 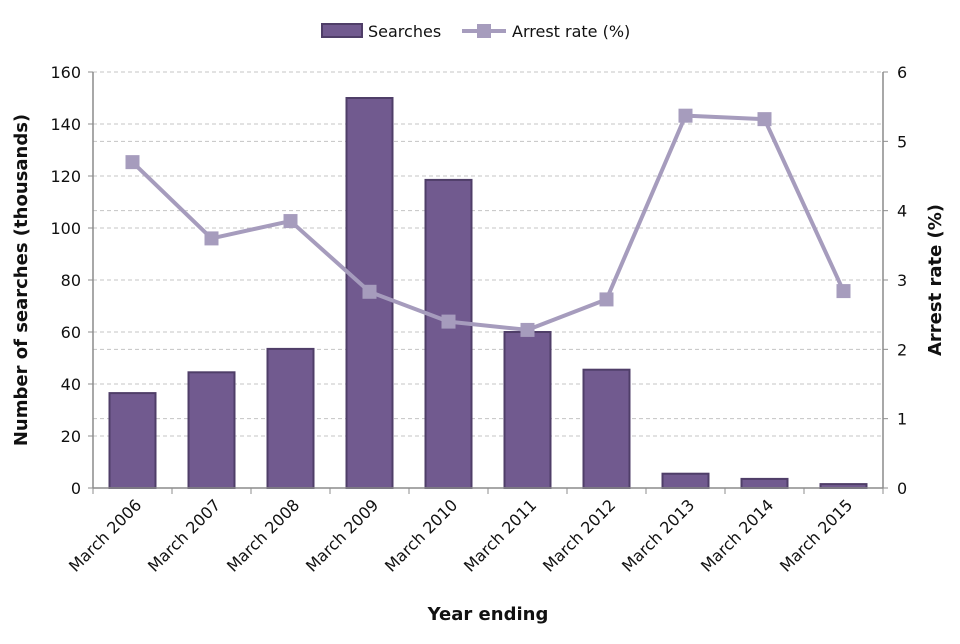 What do you see at coordinates (105, 535) in the screenshot?
I see `x-tick-label: March 2006` at bounding box center [105, 535].